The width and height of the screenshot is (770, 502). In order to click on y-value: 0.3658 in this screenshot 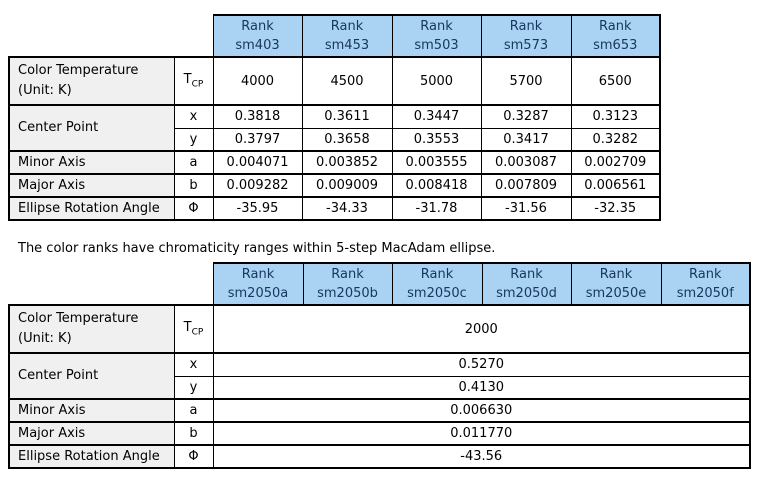, I will do `click(347, 139)`.